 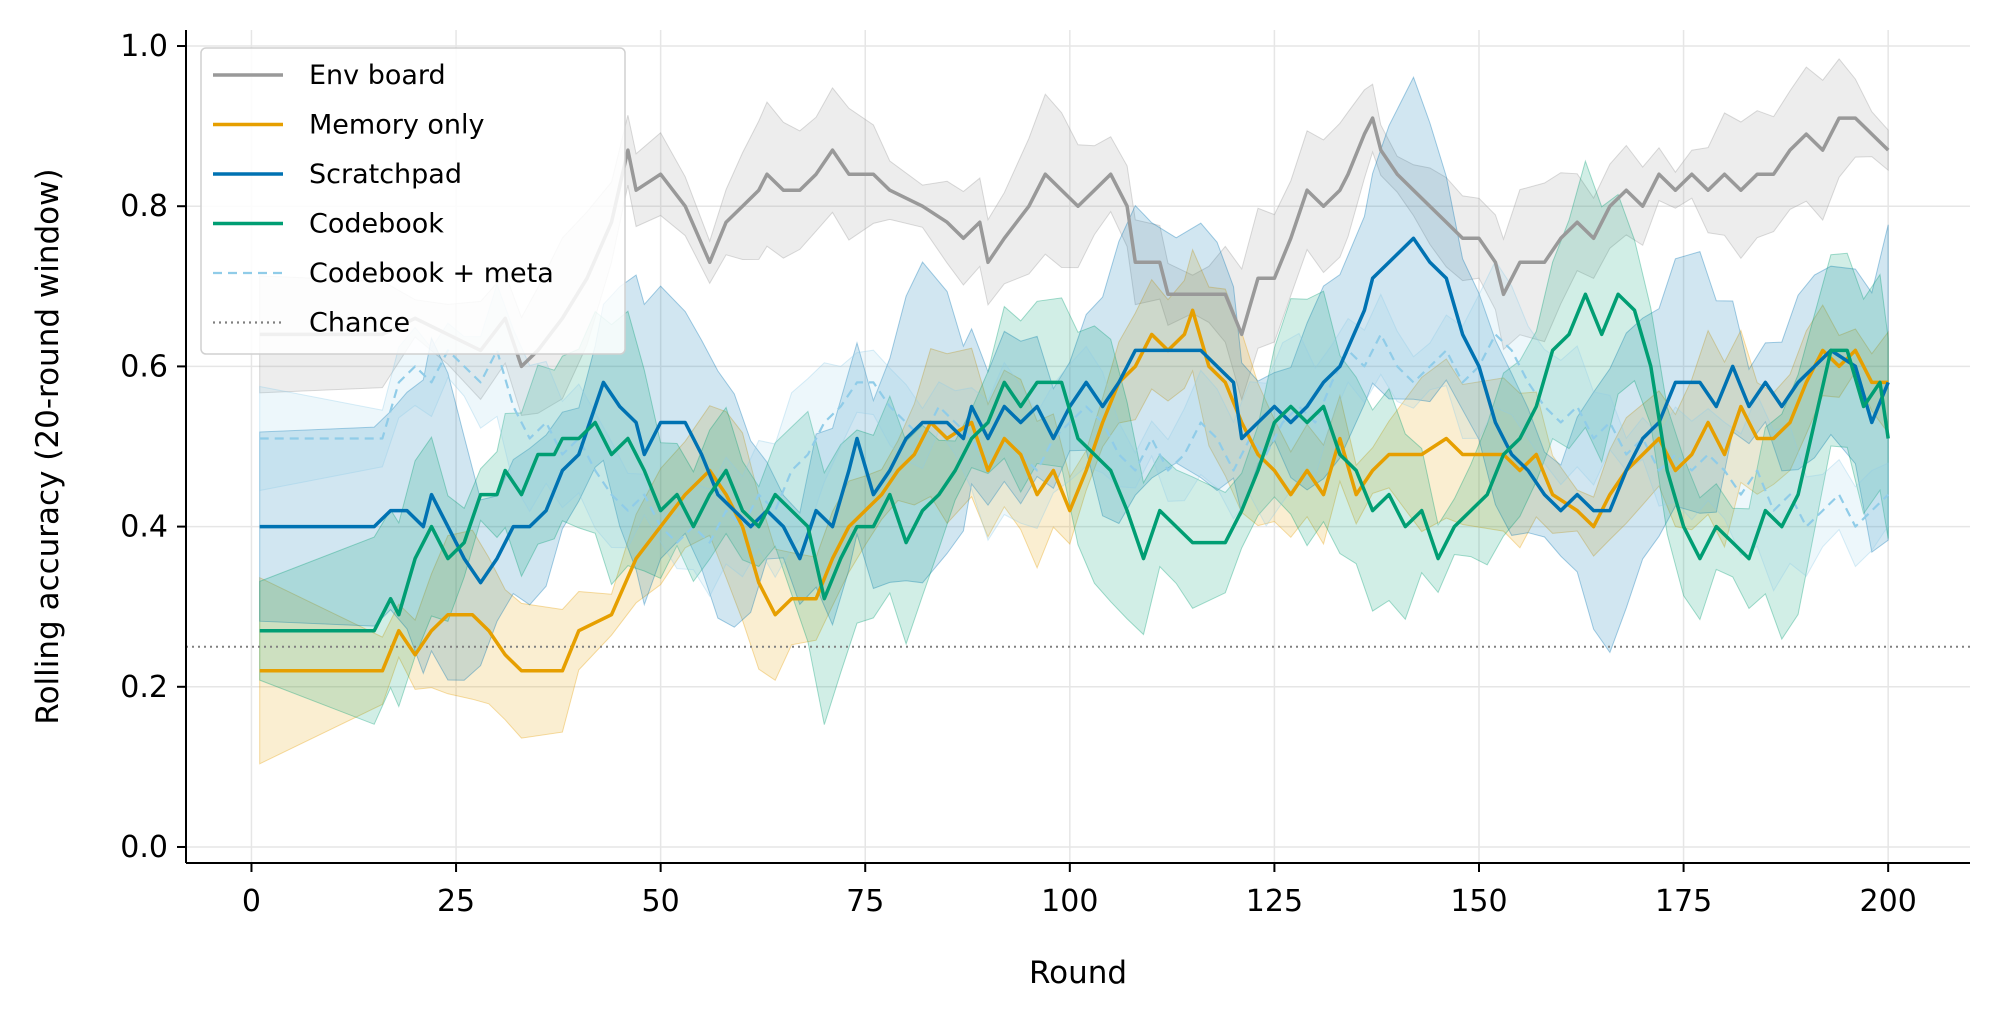 I want to click on x-tick-label: 25, so click(x=456, y=901).